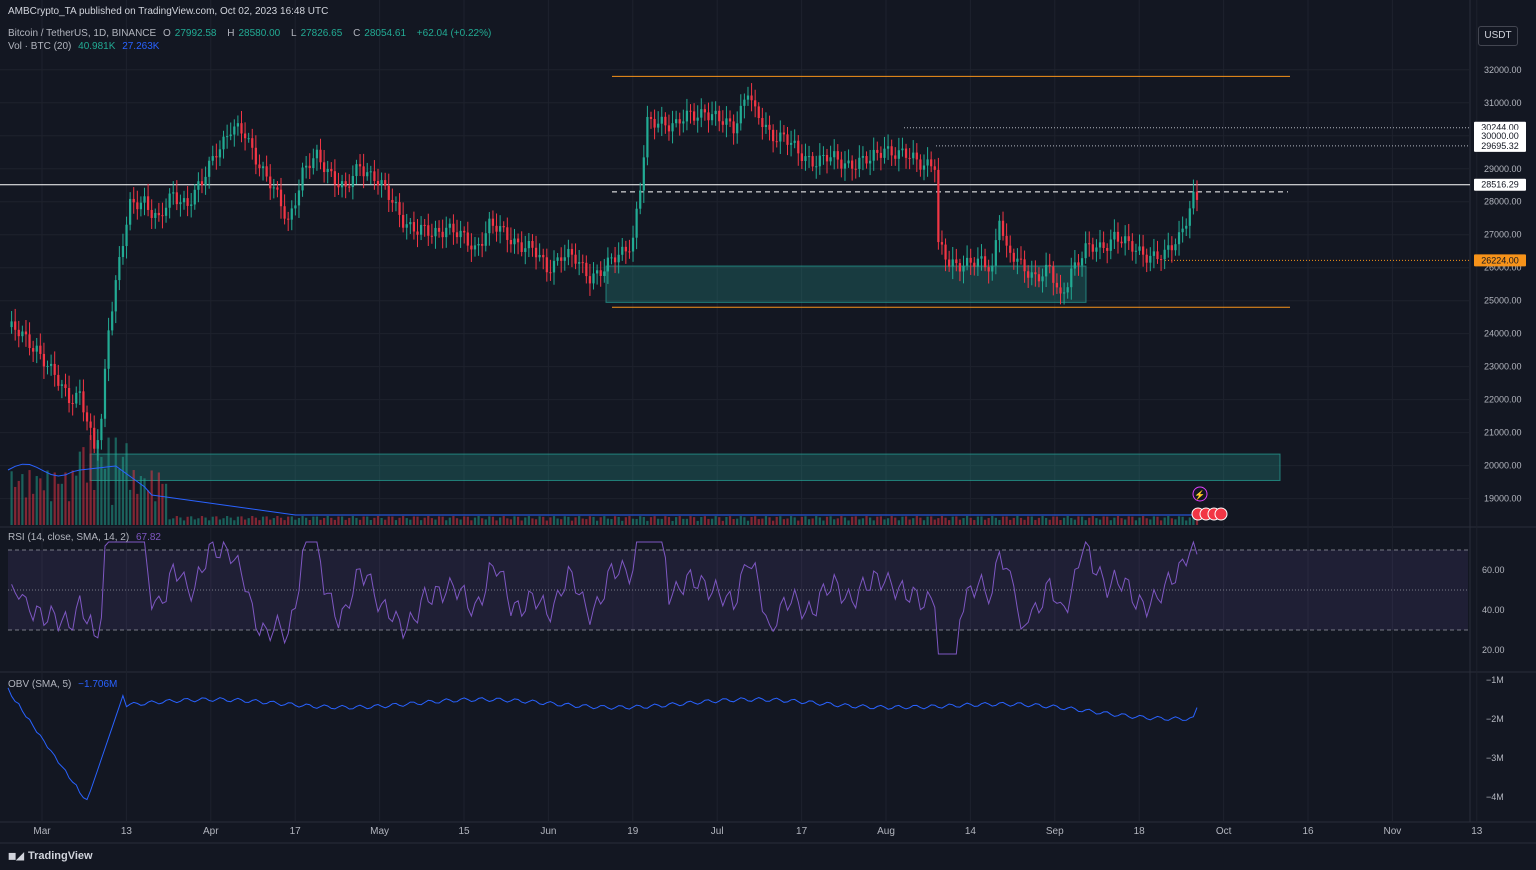  Describe the element at coordinates (1495, 758) in the screenshot. I see `obv-tick-label: −3M` at that location.